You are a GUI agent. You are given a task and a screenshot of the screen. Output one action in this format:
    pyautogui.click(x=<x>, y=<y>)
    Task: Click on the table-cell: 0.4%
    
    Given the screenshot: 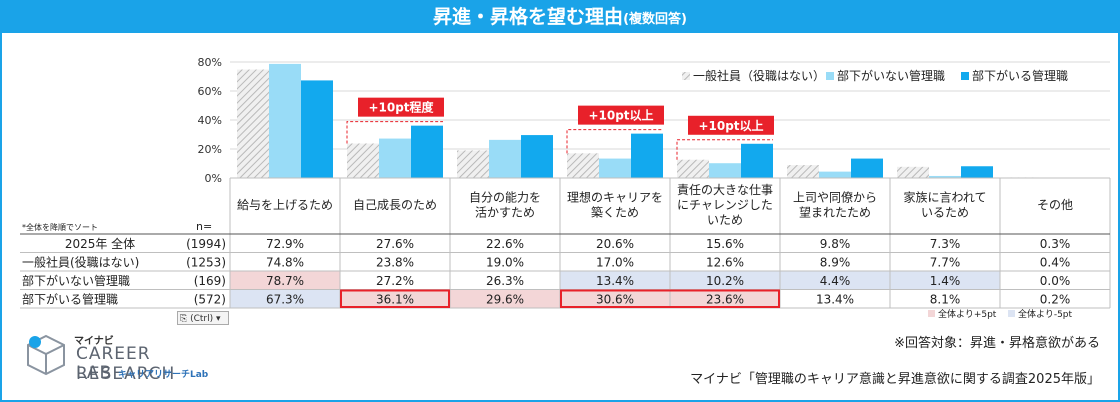 What is the action you would take?
    pyautogui.click(x=1055, y=263)
    